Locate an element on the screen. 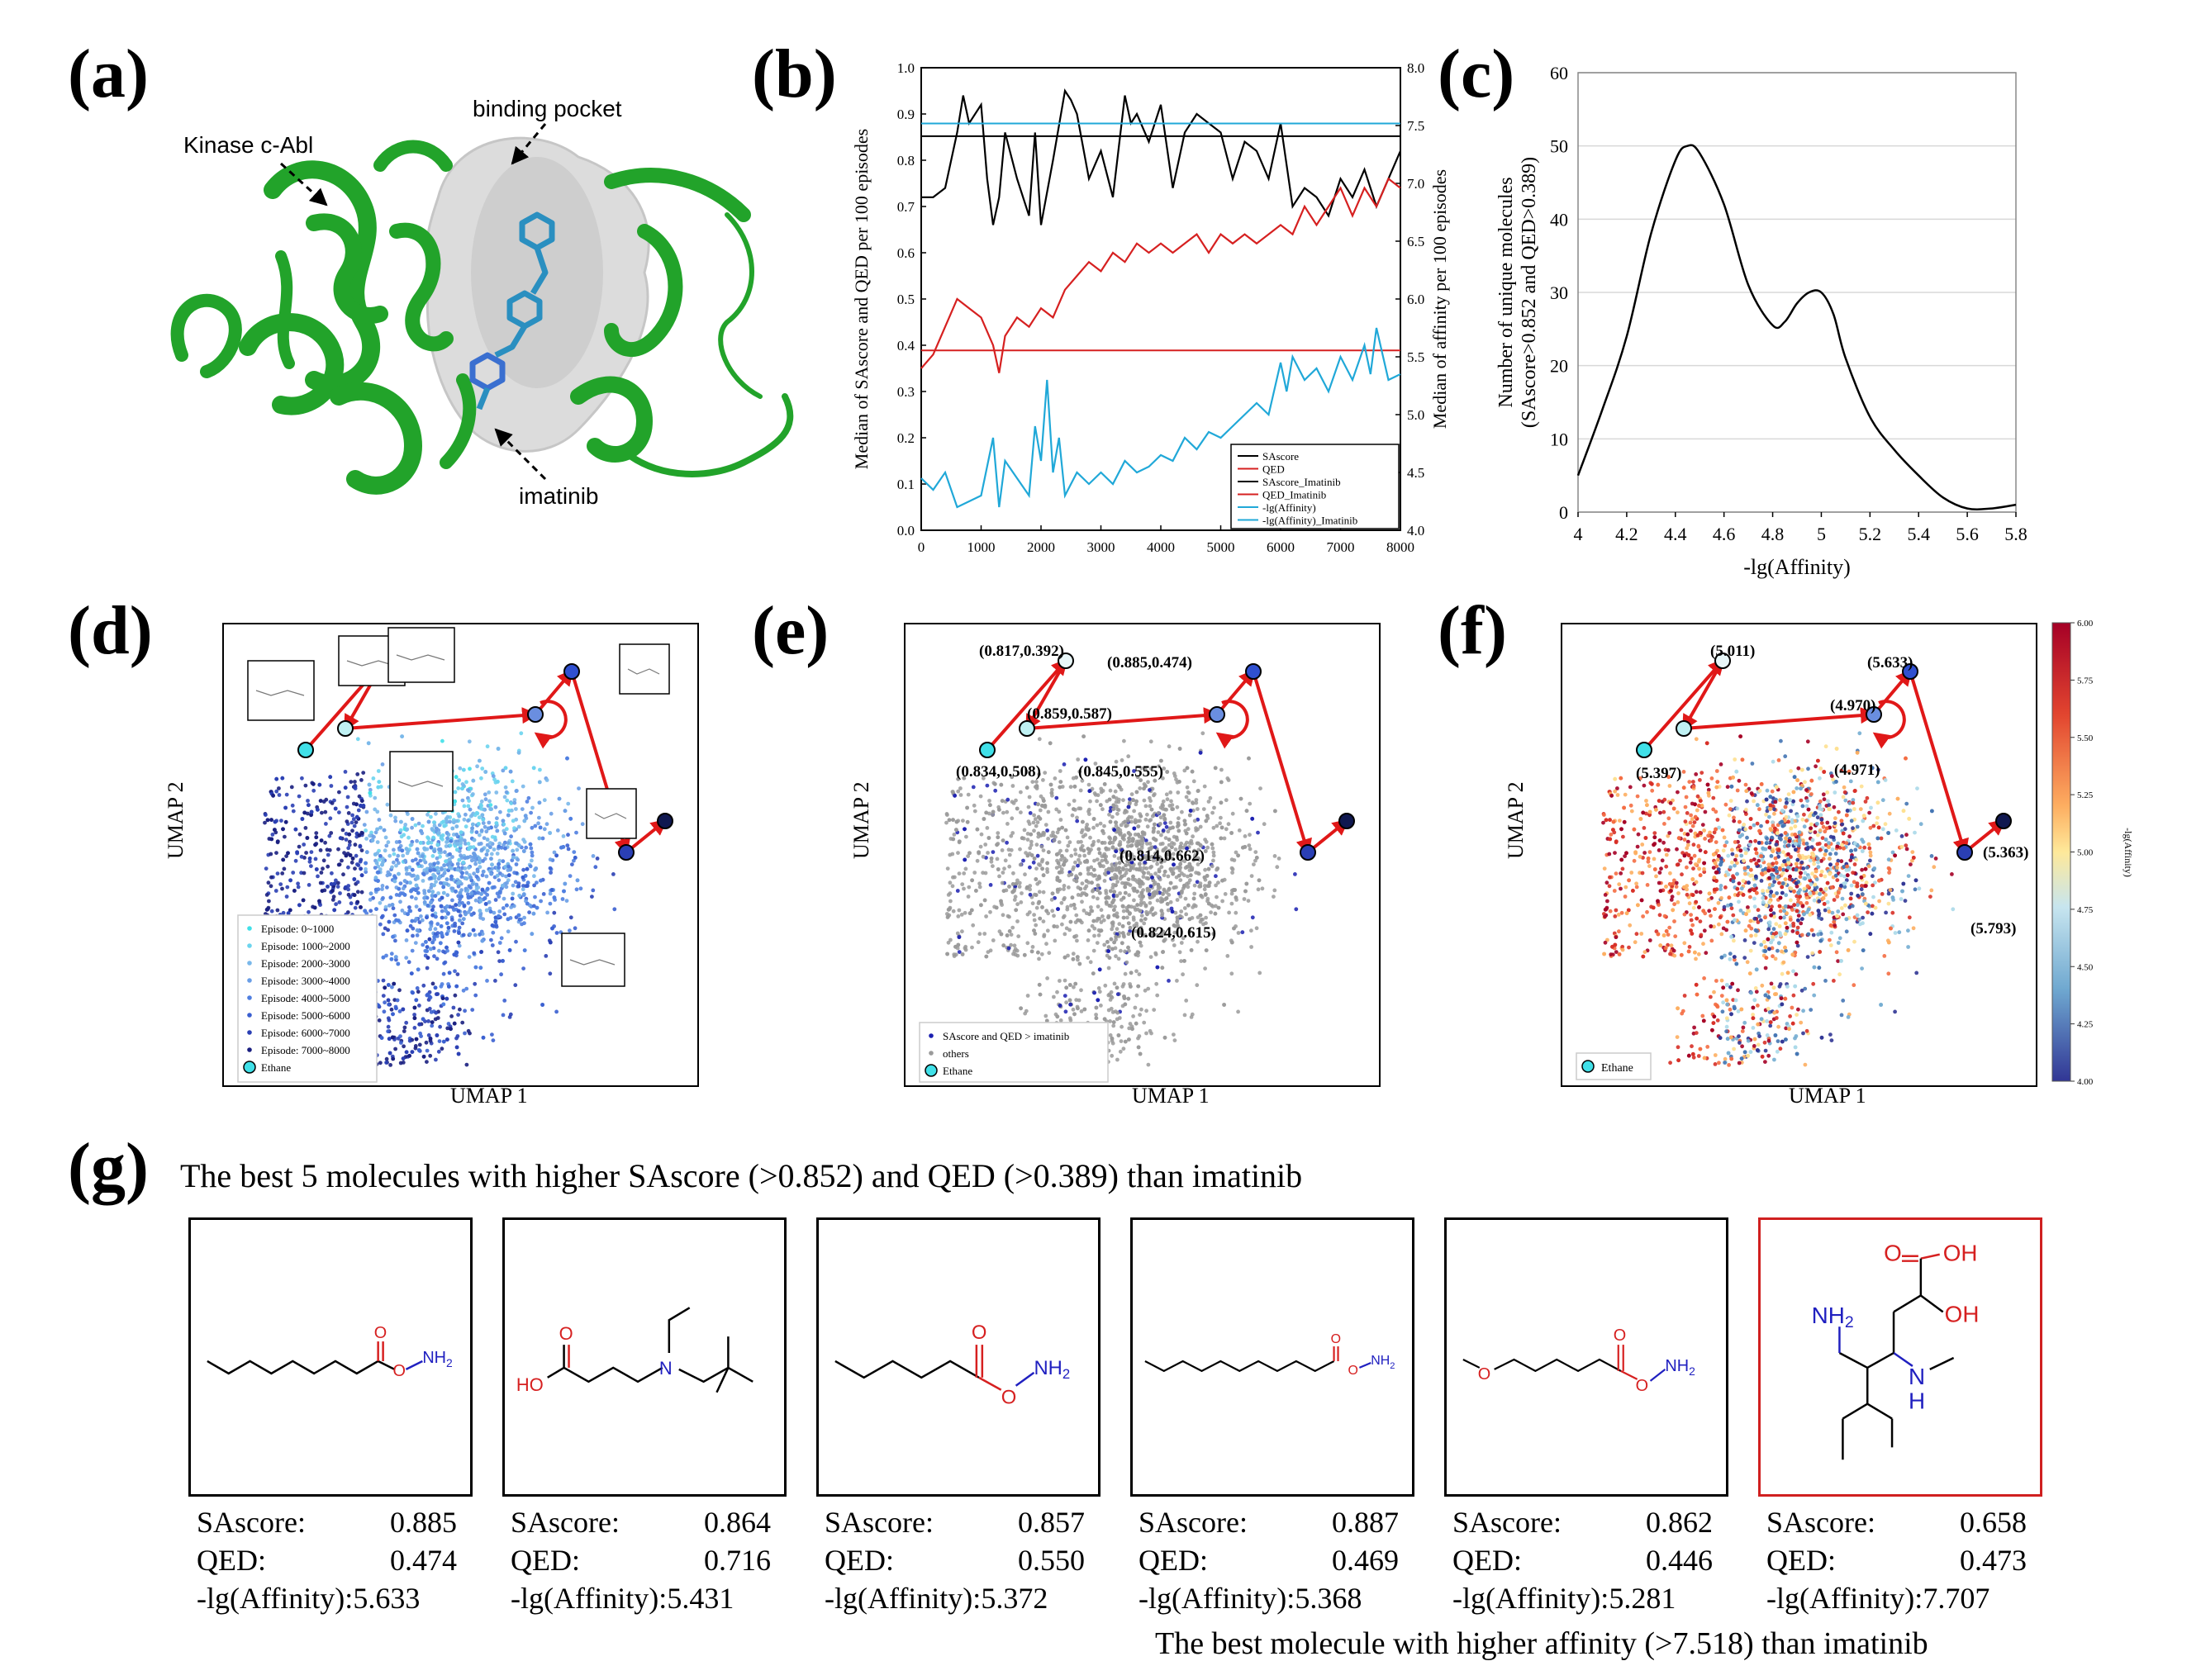  umap-d-trajectory-arrow is located at coordinates (646, 836).